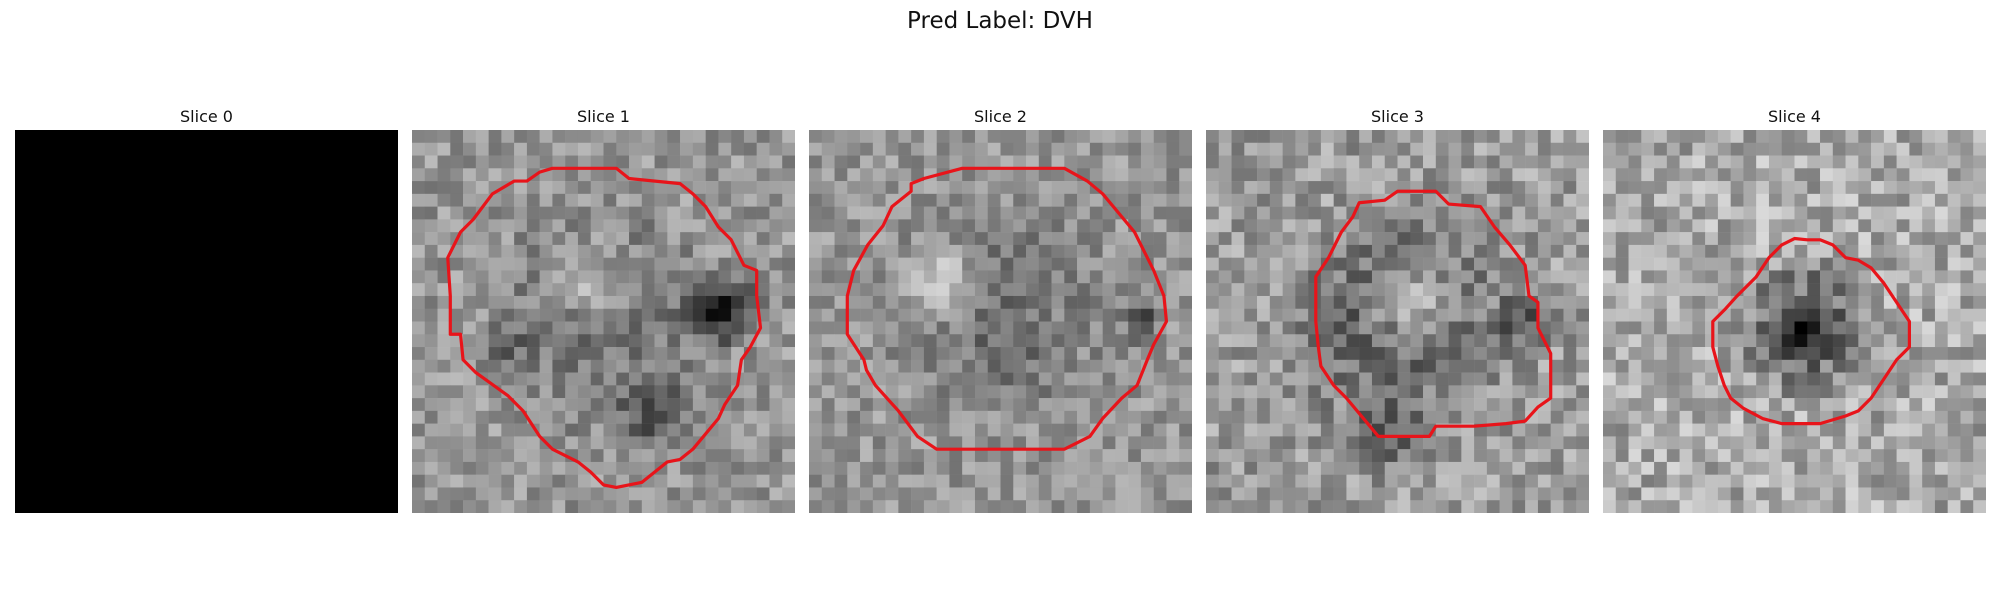  What do you see at coordinates (1811, 331) in the screenshot?
I see `slice-4-contour` at bounding box center [1811, 331].